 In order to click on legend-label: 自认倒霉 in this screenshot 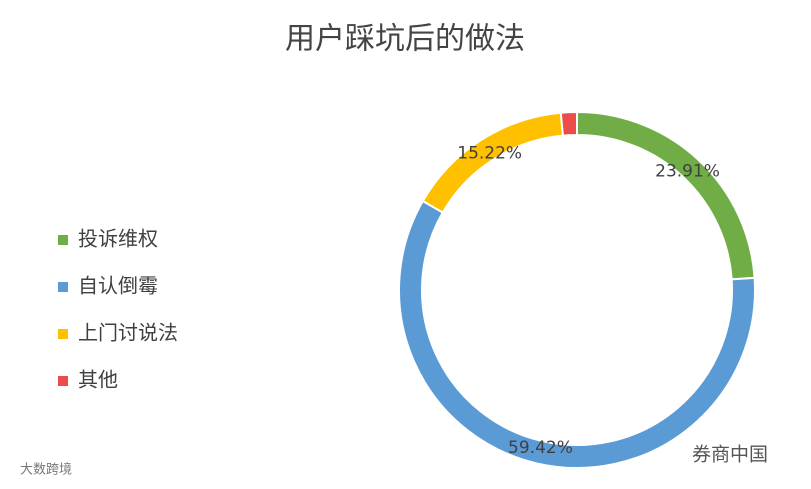, I will do `click(118, 286)`.